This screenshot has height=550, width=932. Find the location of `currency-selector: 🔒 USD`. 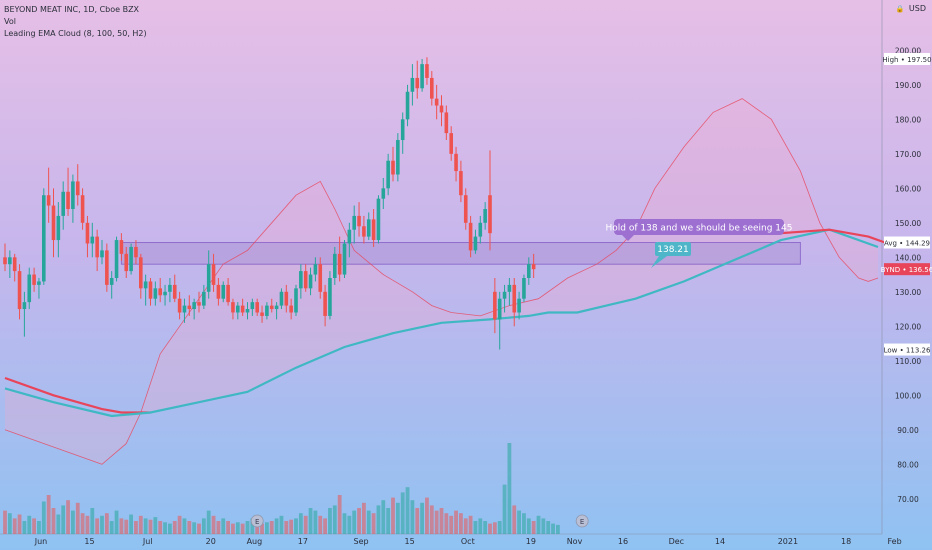

currency-selector: 🔒 USD is located at coordinates (911, 8).